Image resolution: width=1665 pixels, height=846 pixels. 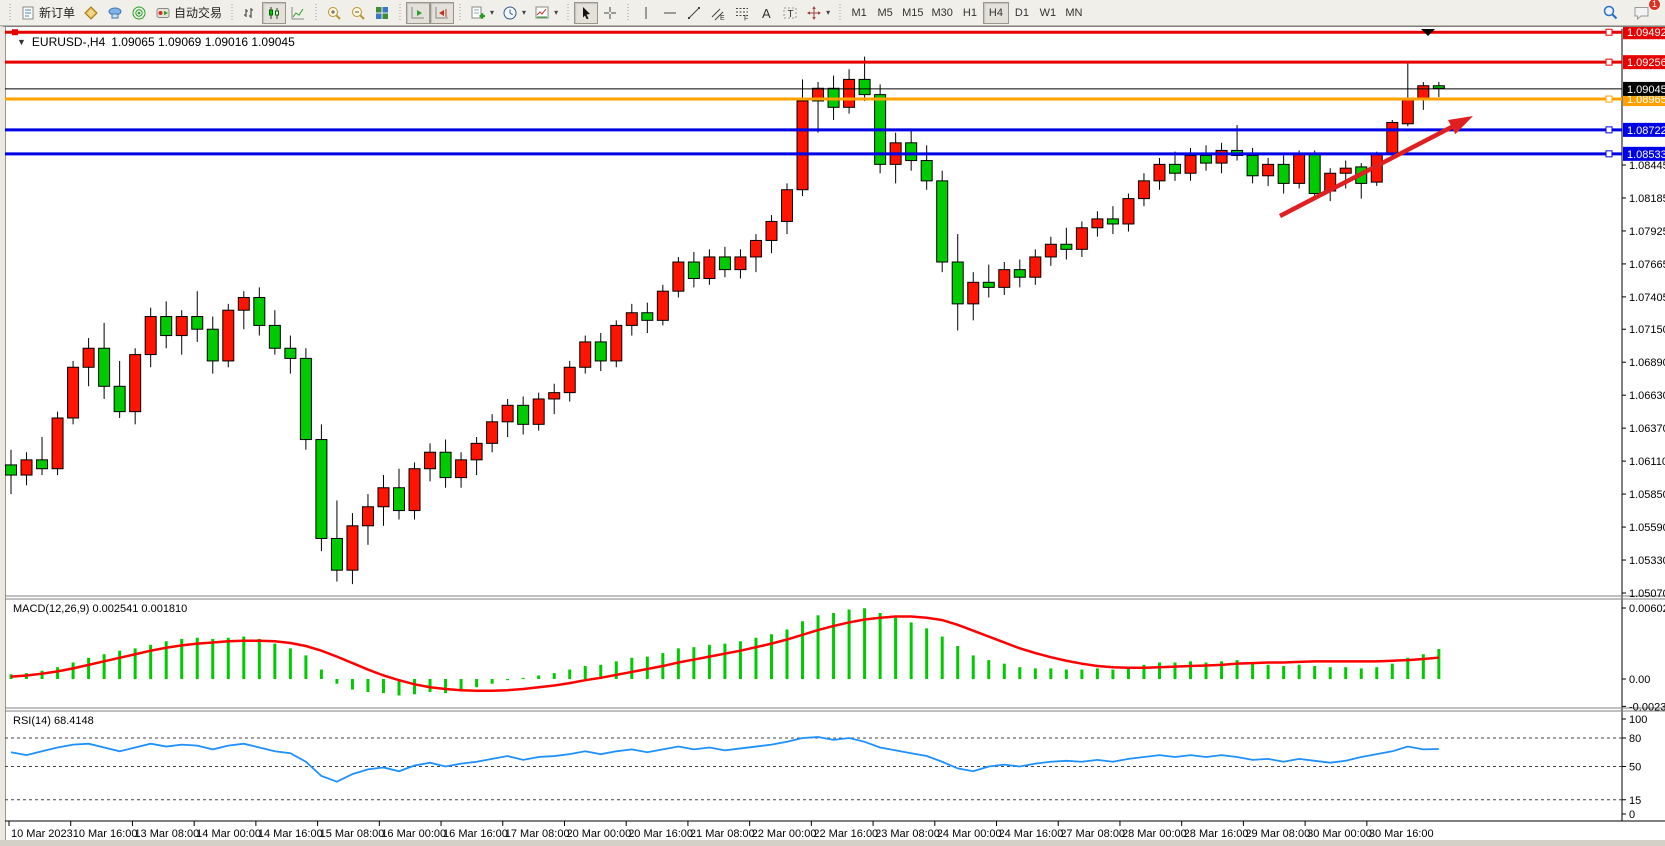 I want to click on timeframe-mn-button: MN, so click(x=1074, y=13).